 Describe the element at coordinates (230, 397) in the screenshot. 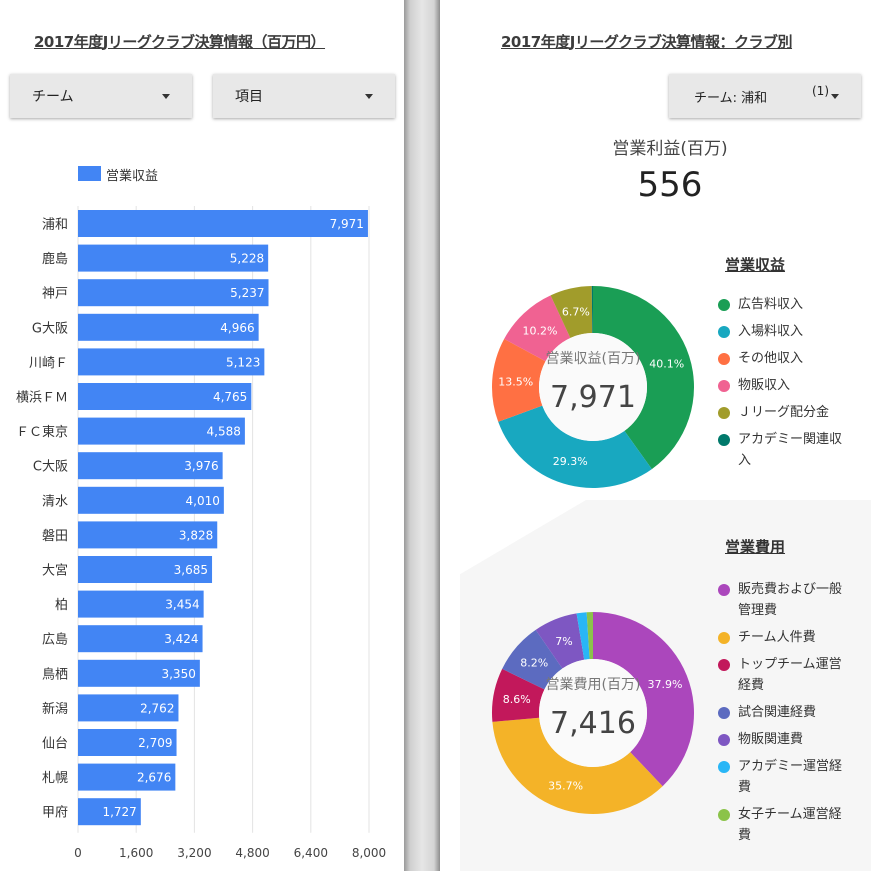

I see `bar-value-label: 4,765` at that location.